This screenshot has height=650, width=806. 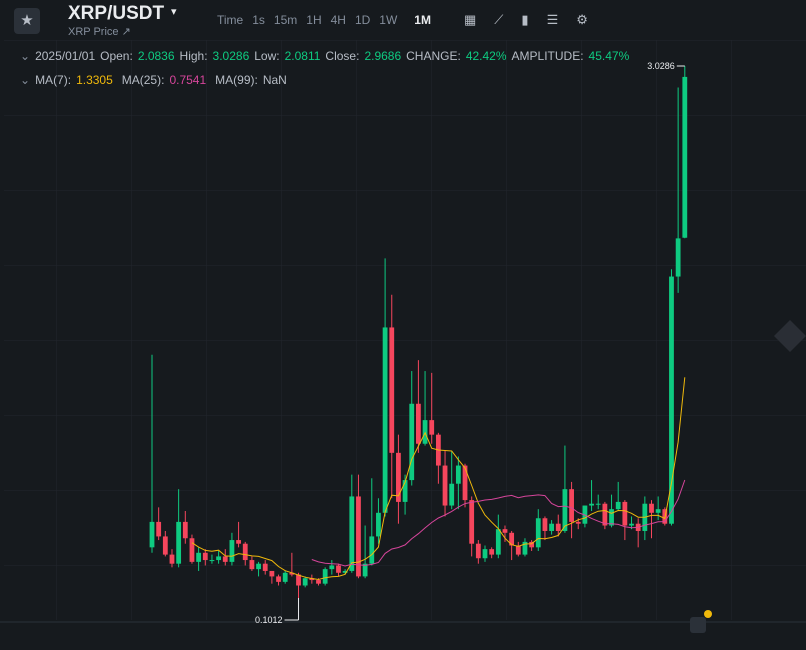 I want to click on star-button: ★, so click(x=27, y=21).